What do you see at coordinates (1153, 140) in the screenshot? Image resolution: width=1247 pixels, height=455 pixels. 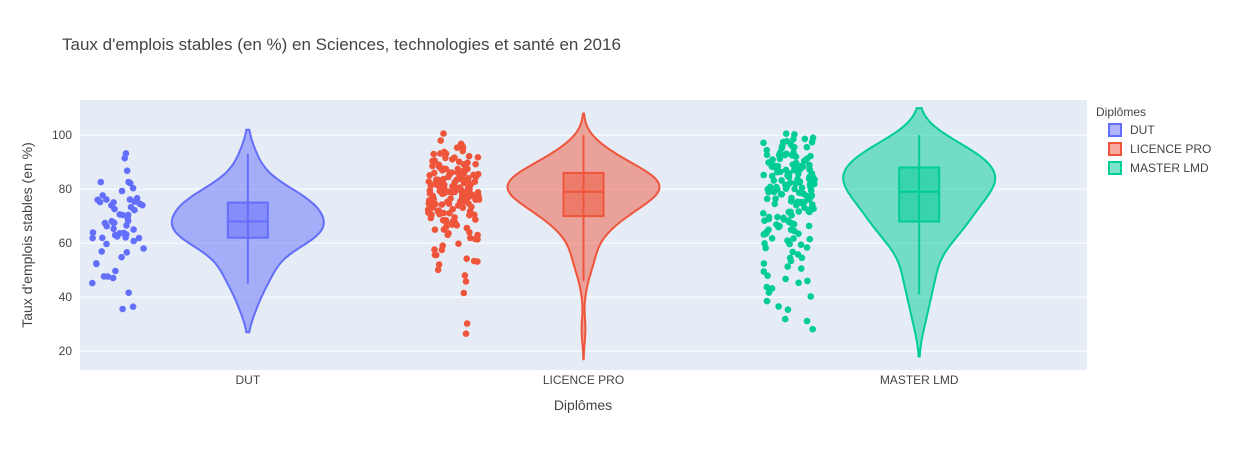 I see `legend: Diplômes DUT LICENCE PRO MASTER LMD` at bounding box center [1153, 140].